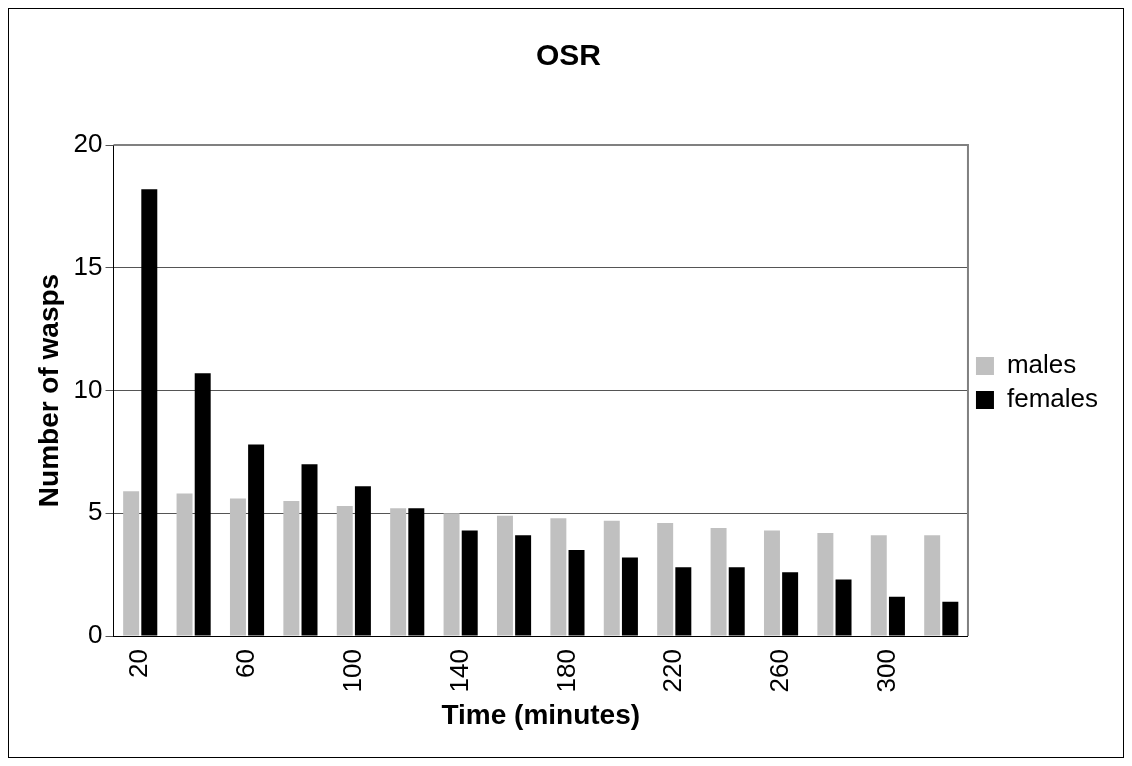 The height and width of the screenshot is (766, 1132). What do you see at coordinates (48, 390) in the screenshot?
I see `y-axis-title: Number of wasps` at bounding box center [48, 390].